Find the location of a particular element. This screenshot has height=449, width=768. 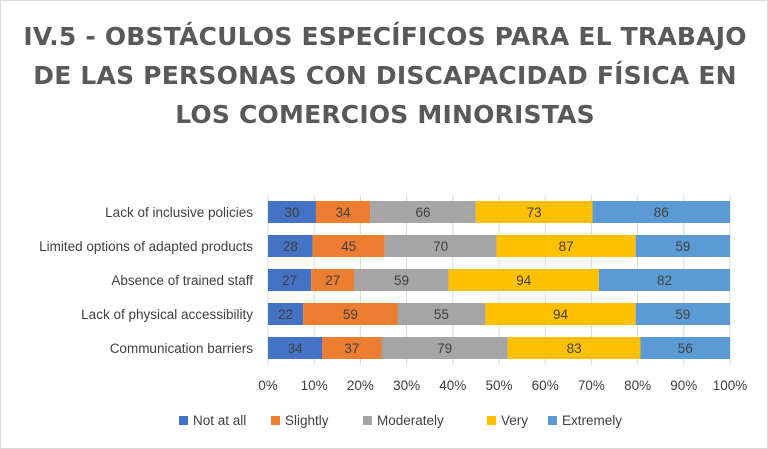

legend-label: Very is located at coordinates (514, 420).